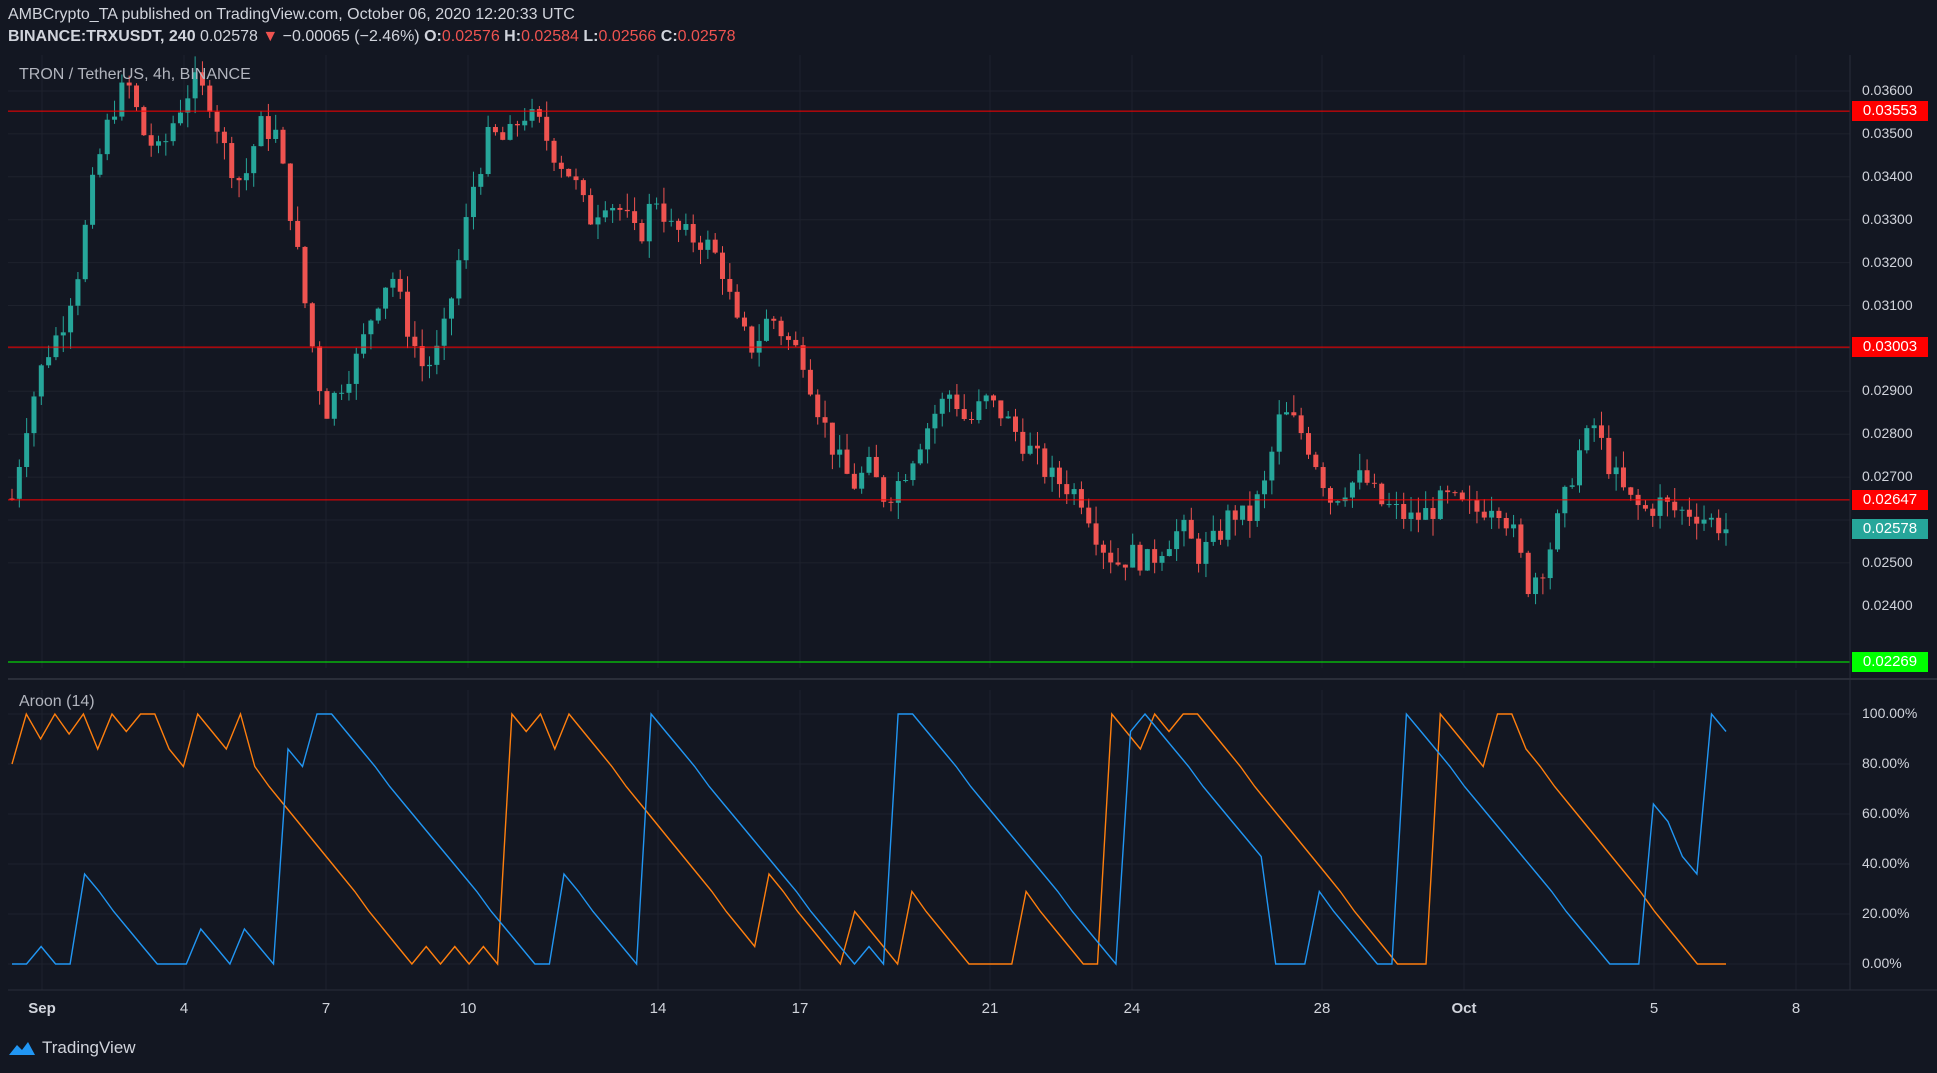 This screenshot has width=1937, height=1073. What do you see at coordinates (1890, 661) in the screenshot?
I see `level-price-tag: 0.02269` at bounding box center [1890, 661].